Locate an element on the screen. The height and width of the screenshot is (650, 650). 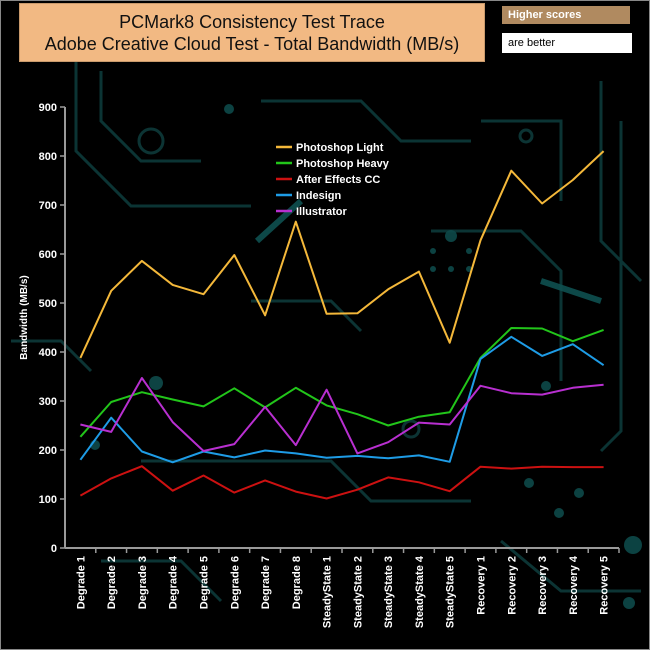
legend-label-photoshop-heavy: Photoshop Heavy is located at coordinates (343, 164).